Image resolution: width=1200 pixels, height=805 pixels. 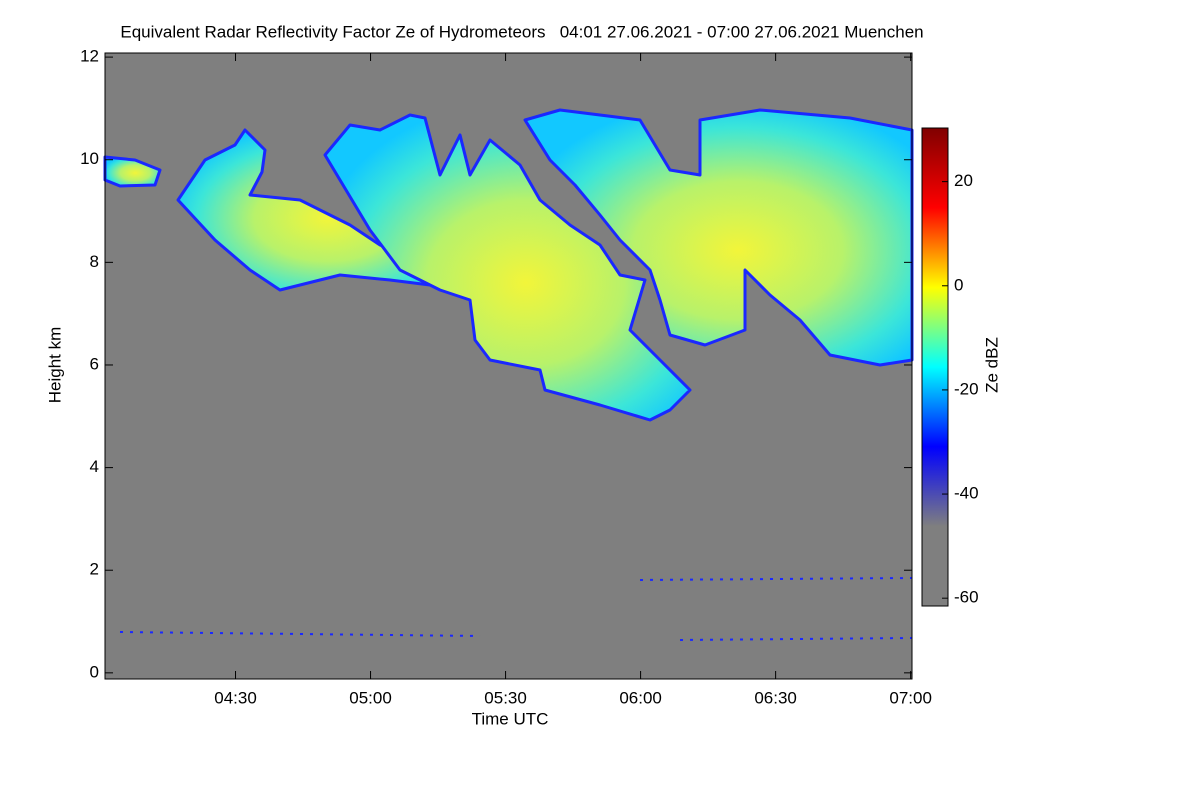 I want to click on x-tick-label: 05:30, so click(x=505, y=697).